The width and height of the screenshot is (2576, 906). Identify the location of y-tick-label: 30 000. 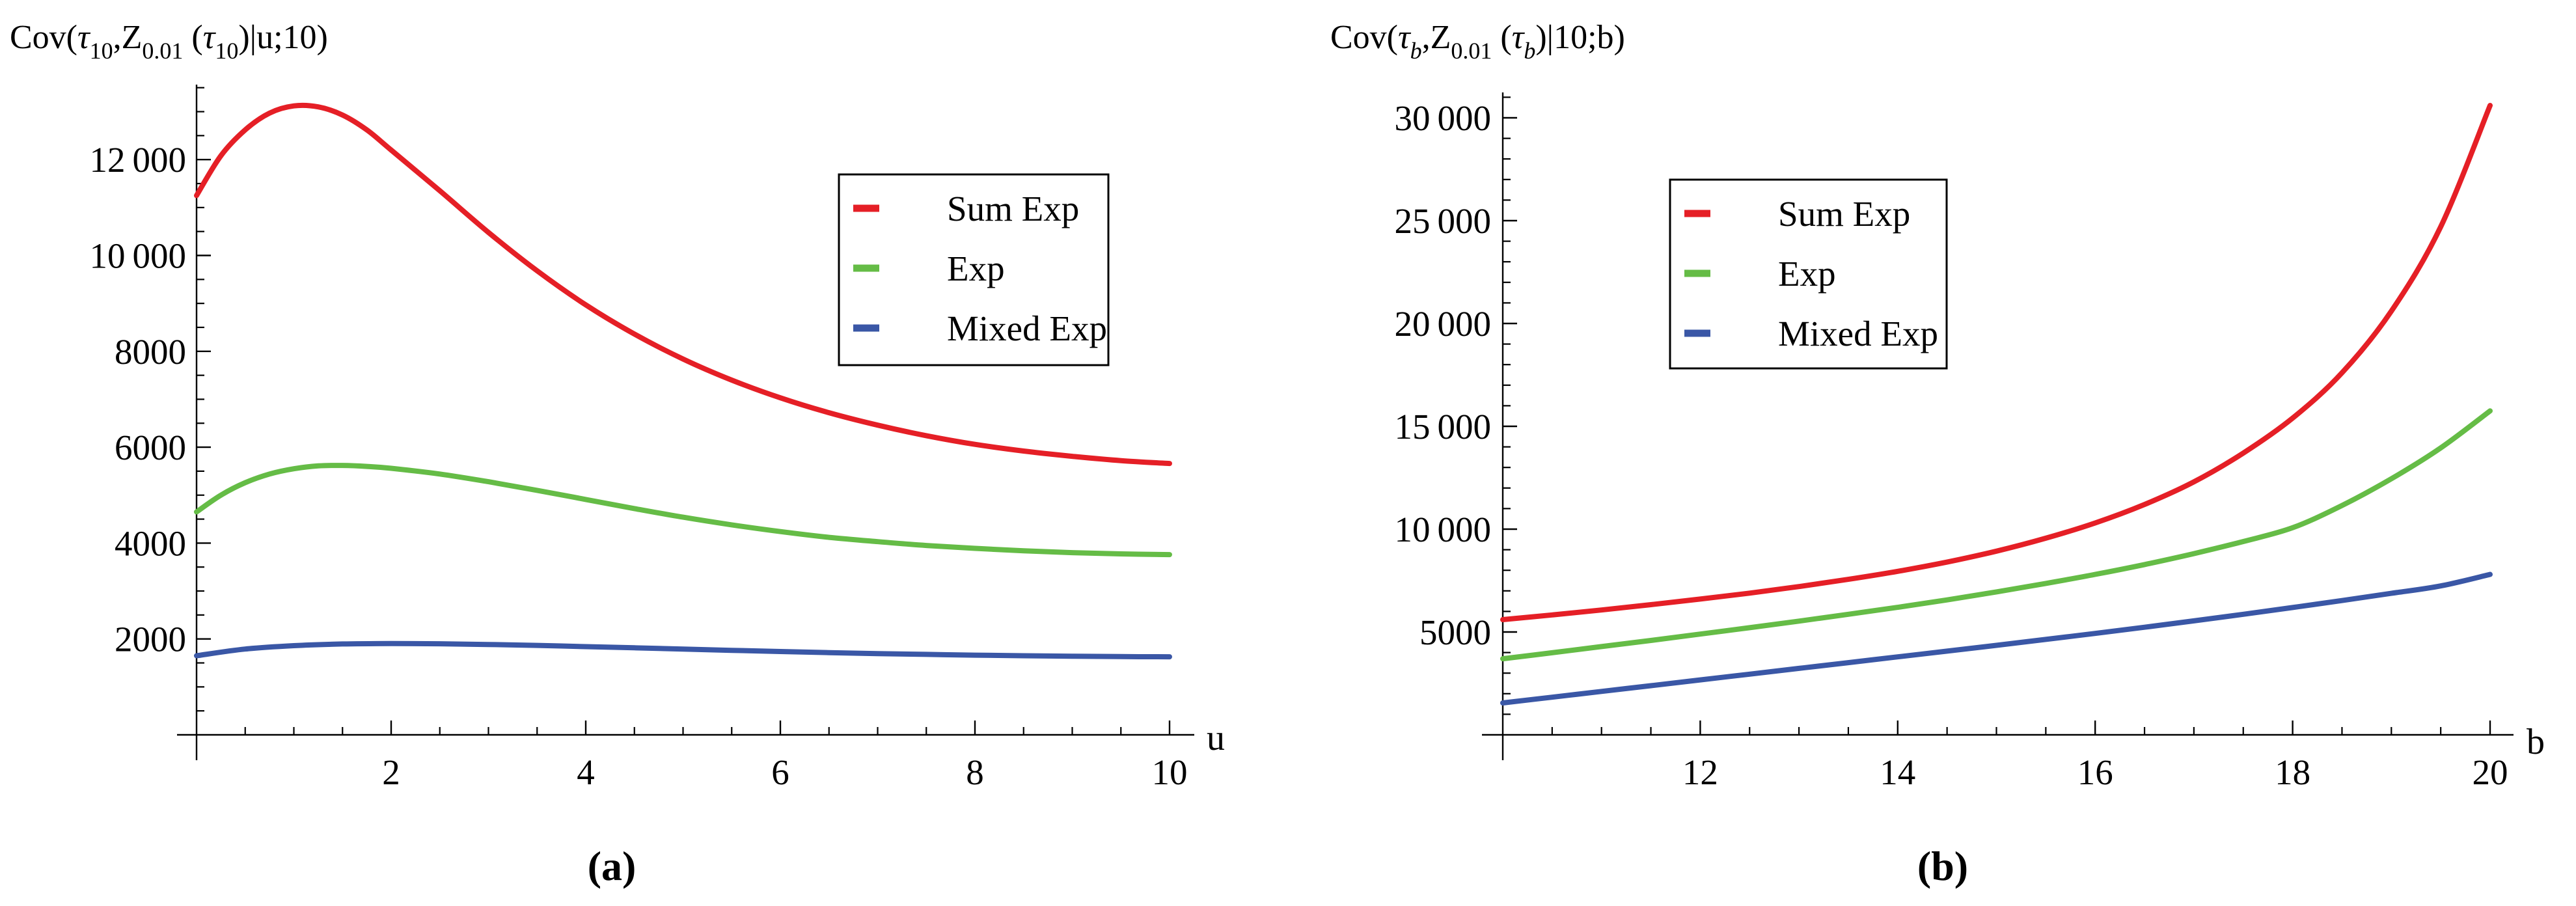
(1443, 118).